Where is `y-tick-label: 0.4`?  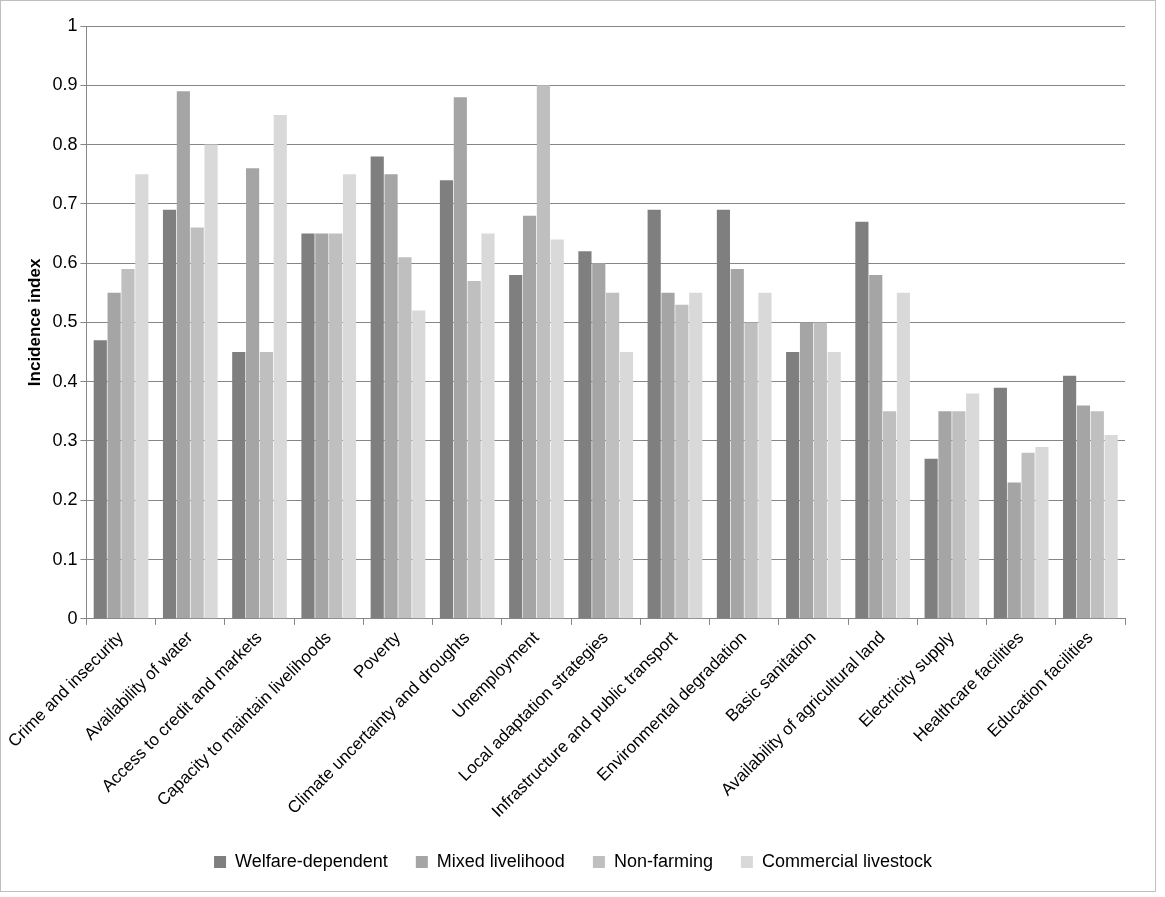 y-tick-label: 0.4 is located at coordinates (65, 380).